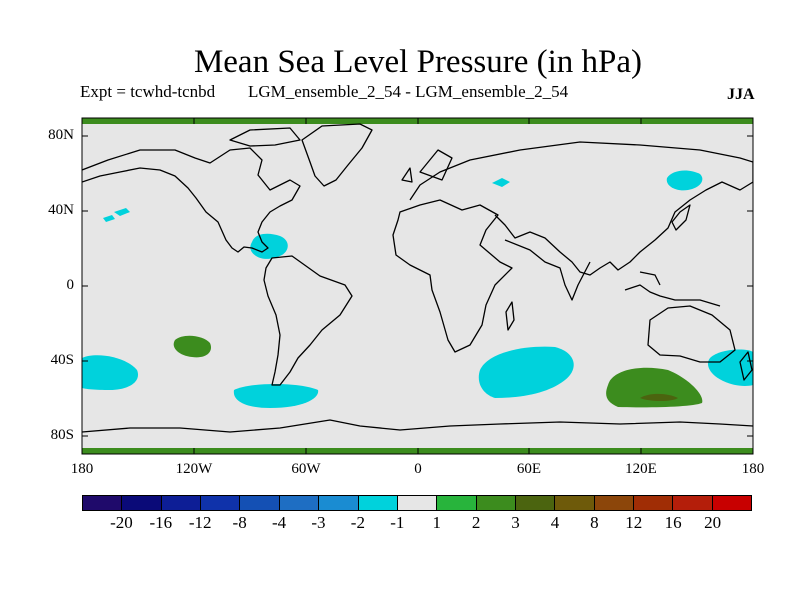 Image resolution: width=800 pixels, height=600 pixels. What do you see at coordinates (594, 522) in the screenshot?
I see `colorbar-label: 8` at bounding box center [594, 522].